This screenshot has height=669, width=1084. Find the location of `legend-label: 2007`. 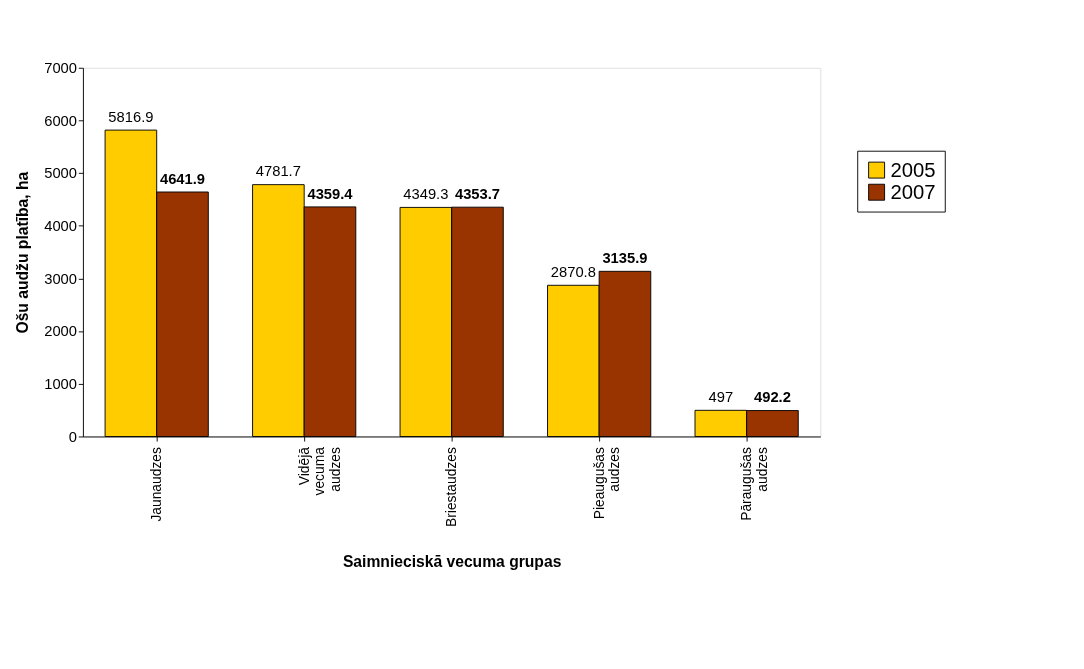

legend-label: 2007 is located at coordinates (913, 191).